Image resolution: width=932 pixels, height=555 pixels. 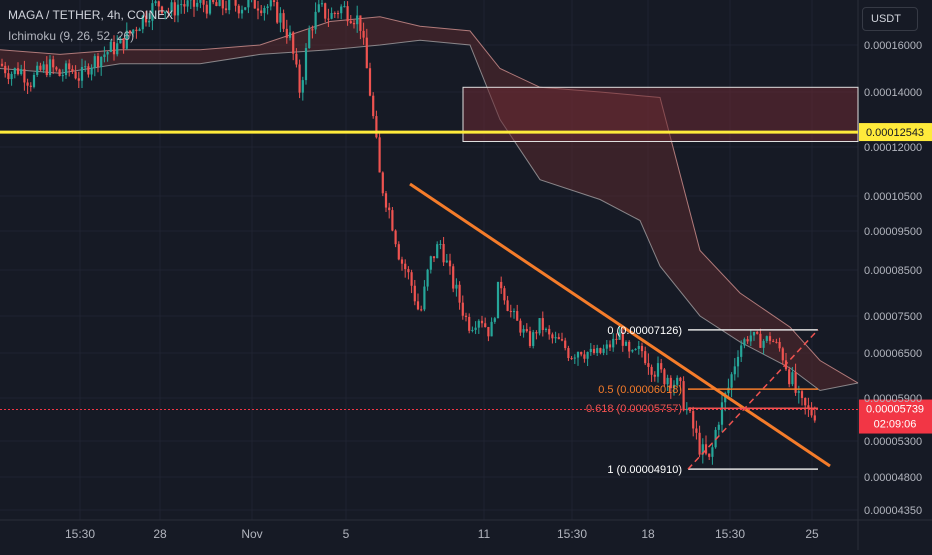 What do you see at coordinates (812, 534) in the screenshot?
I see `x-tick-label: 25` at bounding box center [812, 534].